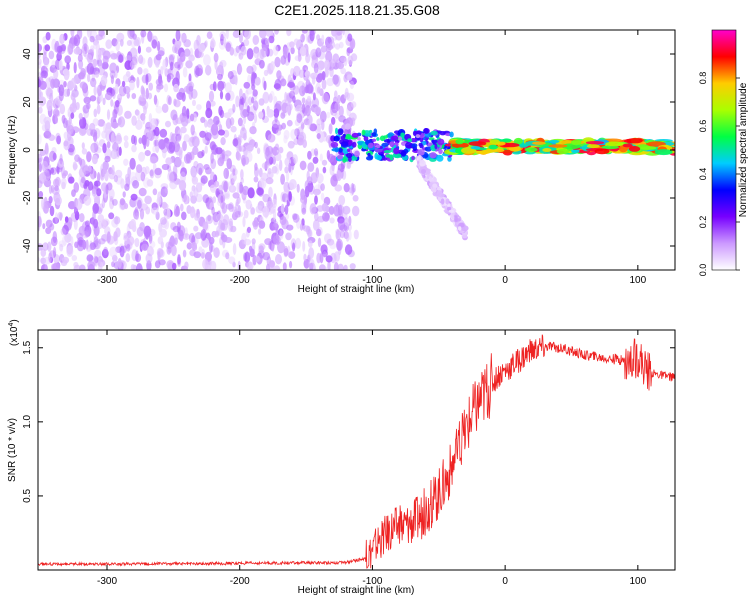 The width and height of the screenshot is (750, 600). Describe the element at coordinates (357, 10) in the screenshot. I see `chart-title: C2E1.2025.118.21.35.G08` at that location.